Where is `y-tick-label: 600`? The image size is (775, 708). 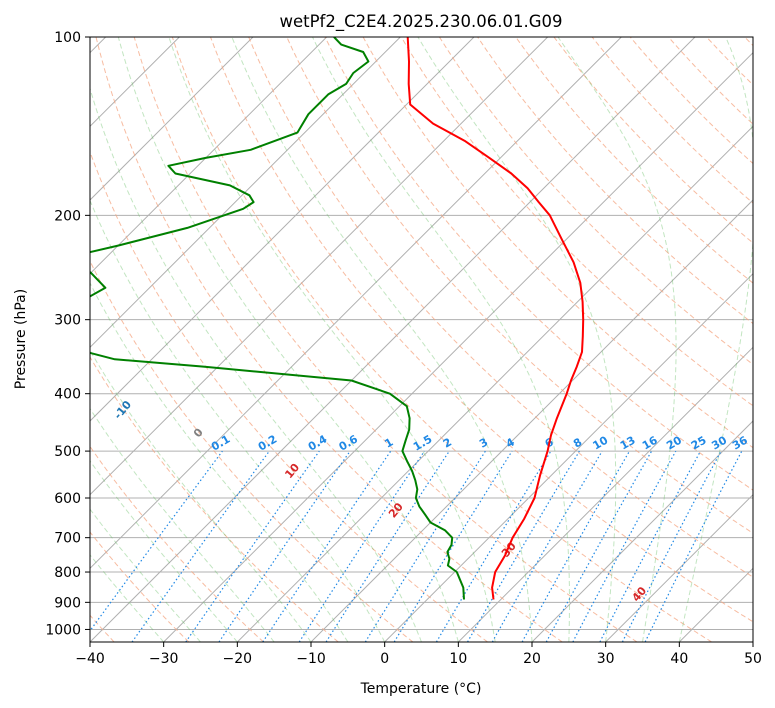
y-tick-label: 600 is located at coordinates (67, 499).